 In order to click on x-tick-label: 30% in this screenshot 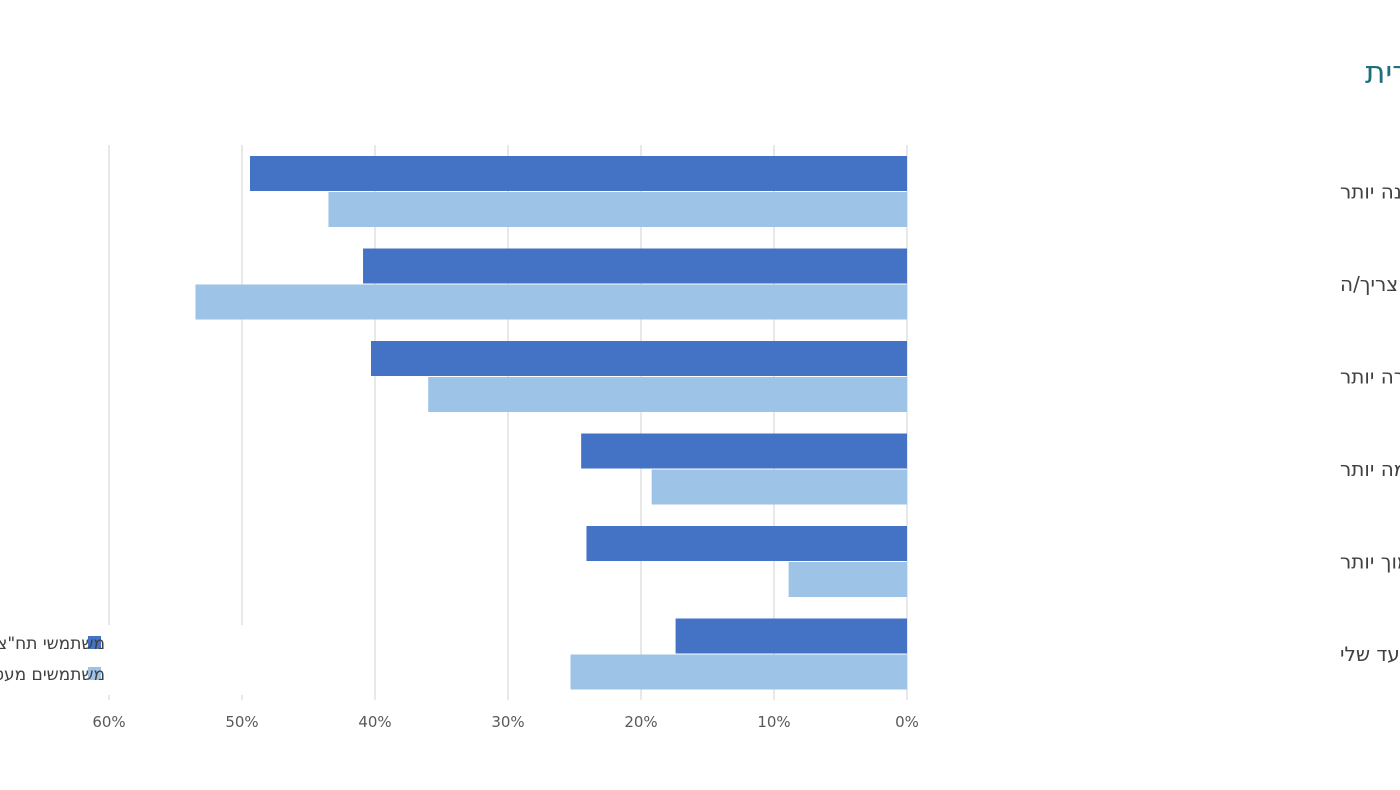, I will do `click(507, 722)`.